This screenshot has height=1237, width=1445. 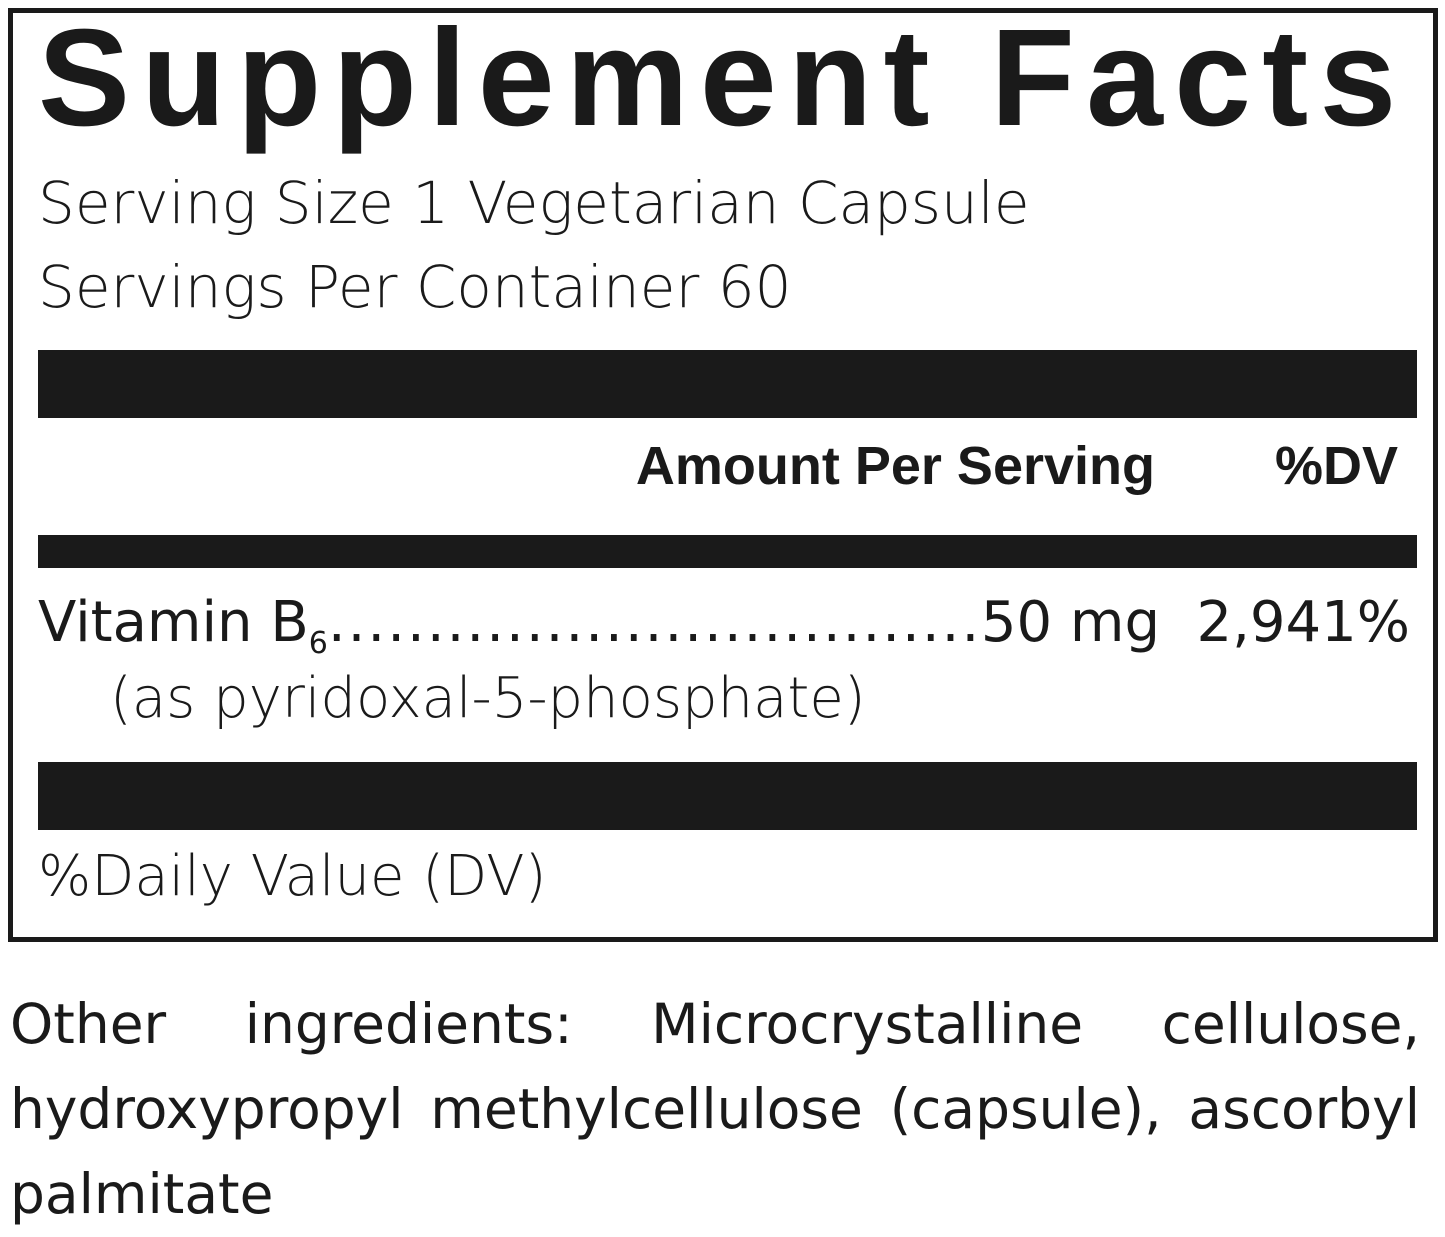 I want to click on serving-size: Serving Size 1 Vegetarian Capsule, so click(x=534, y=203).